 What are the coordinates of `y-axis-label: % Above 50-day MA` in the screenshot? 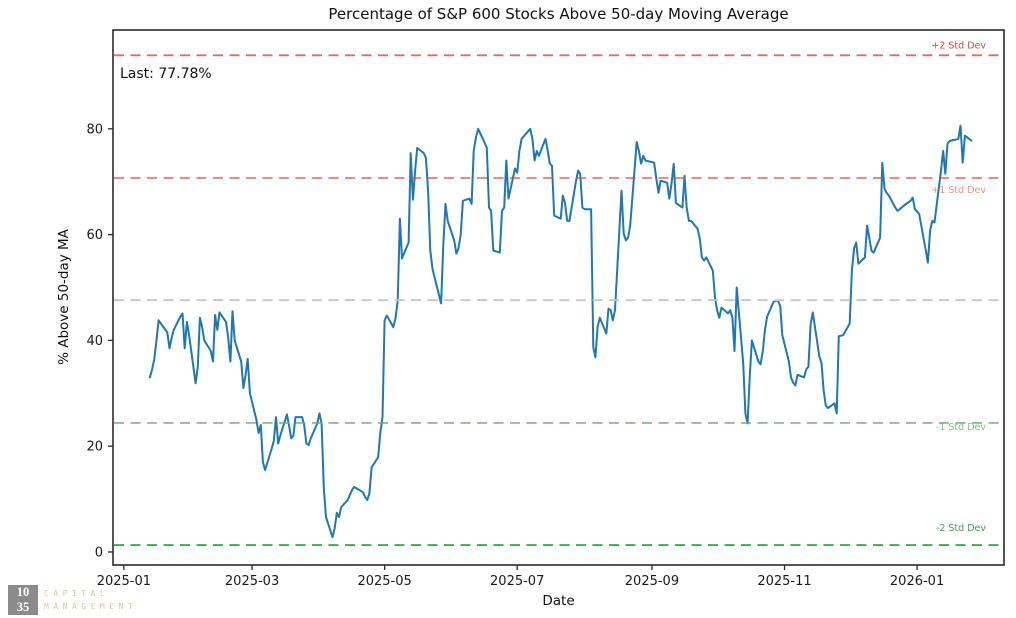 It's located at (64, 297).